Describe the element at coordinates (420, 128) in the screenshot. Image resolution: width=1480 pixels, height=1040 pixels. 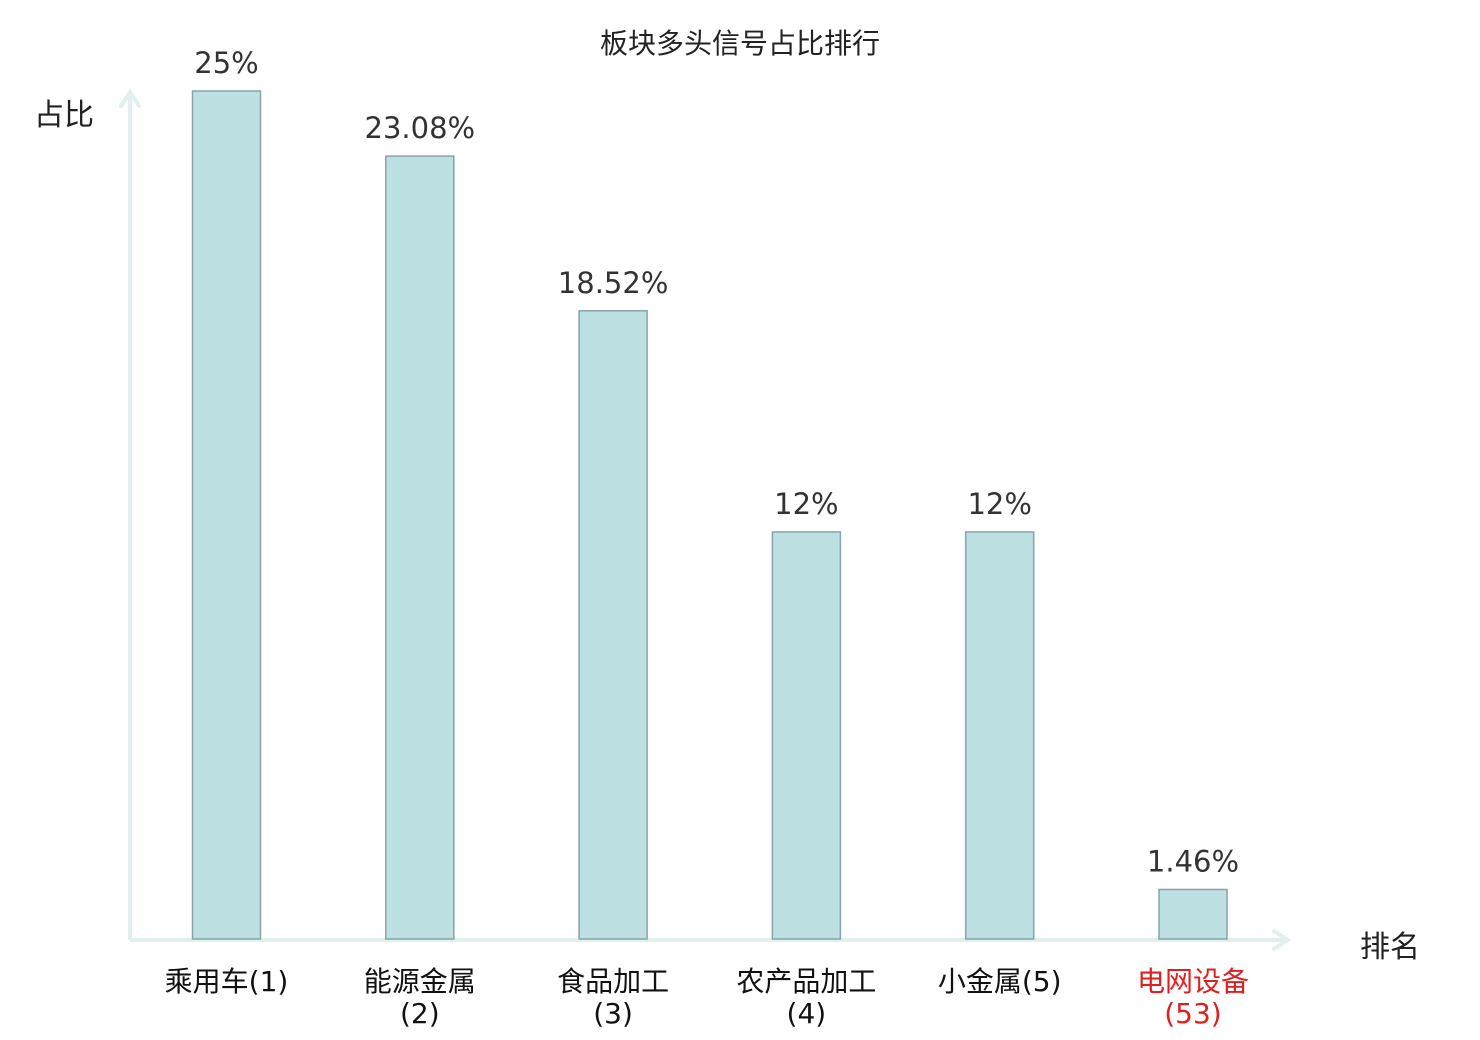
I see `data-label: 23.08%` at that location.